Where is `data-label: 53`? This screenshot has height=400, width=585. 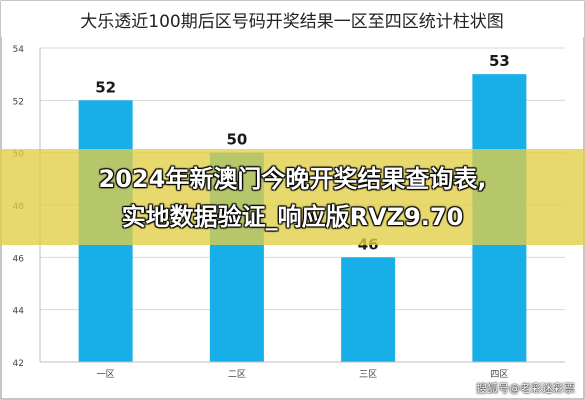
data-label: 53 is located at coordinates (499, 61).